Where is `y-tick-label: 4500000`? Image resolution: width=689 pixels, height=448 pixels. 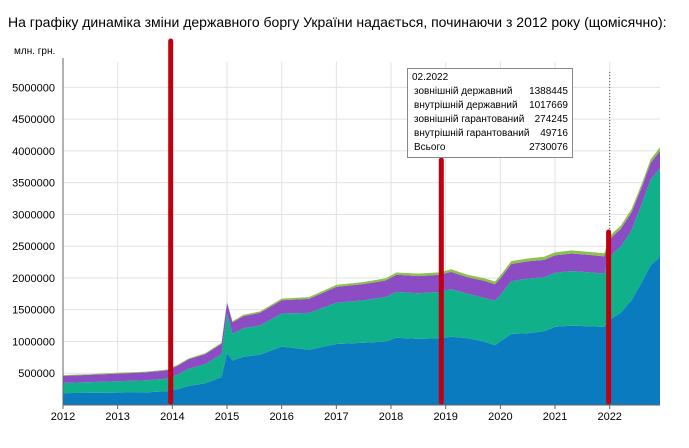 y-tick-label: 4500000 is located at coordinates (33, 120).